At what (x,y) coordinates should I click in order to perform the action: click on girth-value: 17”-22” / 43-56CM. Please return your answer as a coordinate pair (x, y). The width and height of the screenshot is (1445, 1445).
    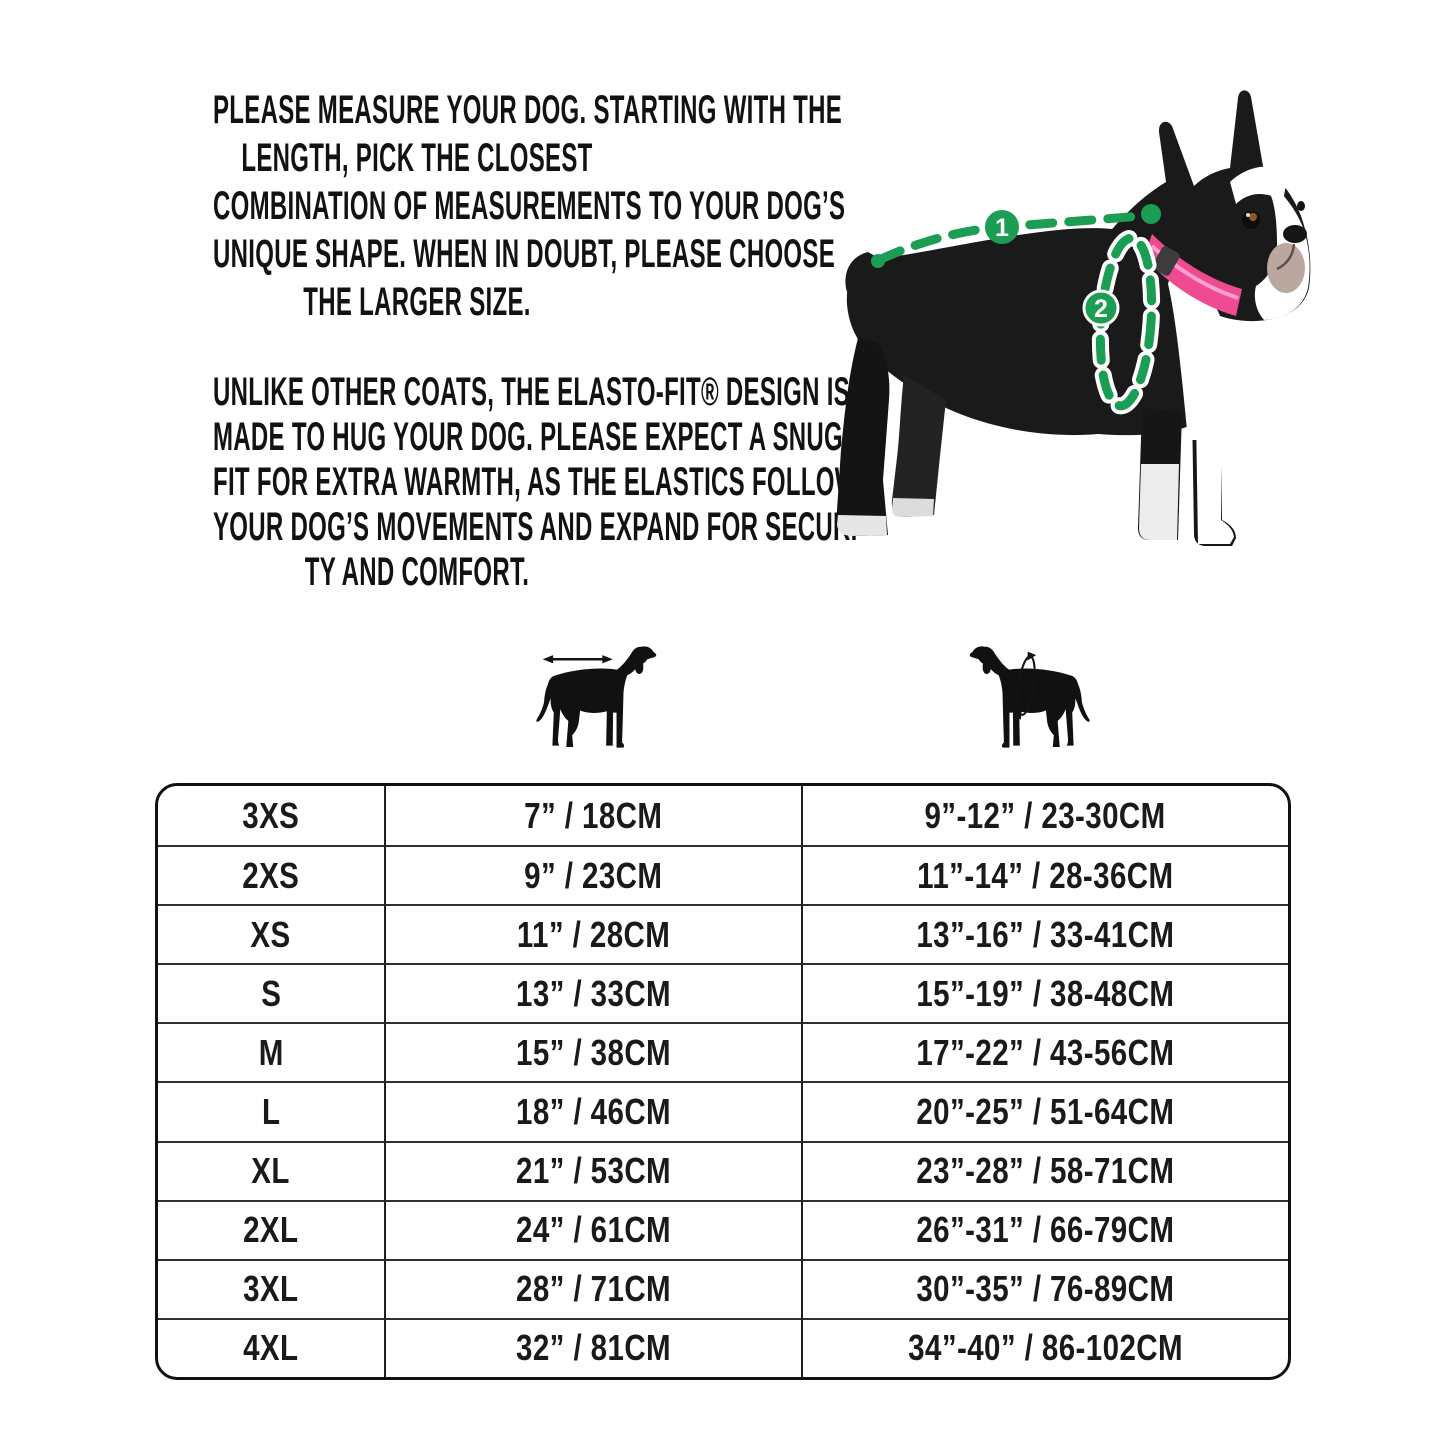
    Looking at the image, I should click on (1045, 1052).